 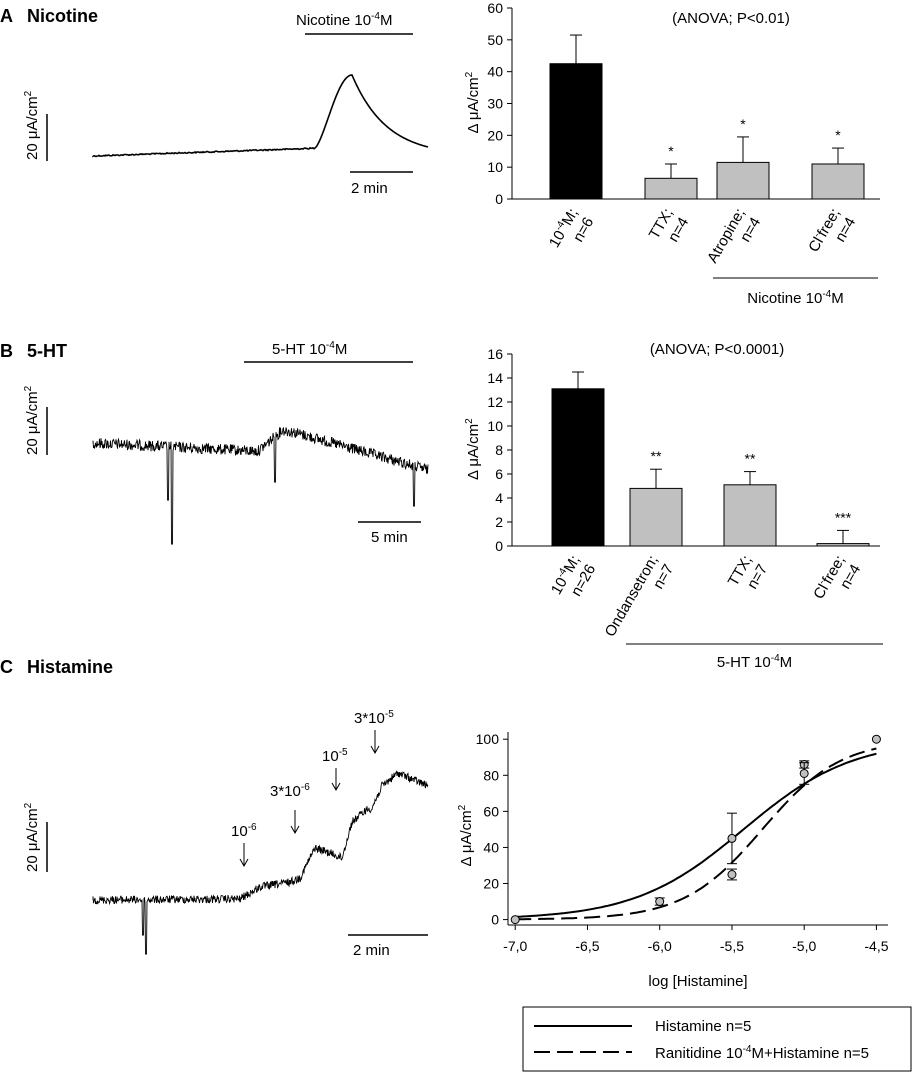 I want to click on histamine-amplitude-scale-label: 20 μA/cm2, so click(x=32, y=837).